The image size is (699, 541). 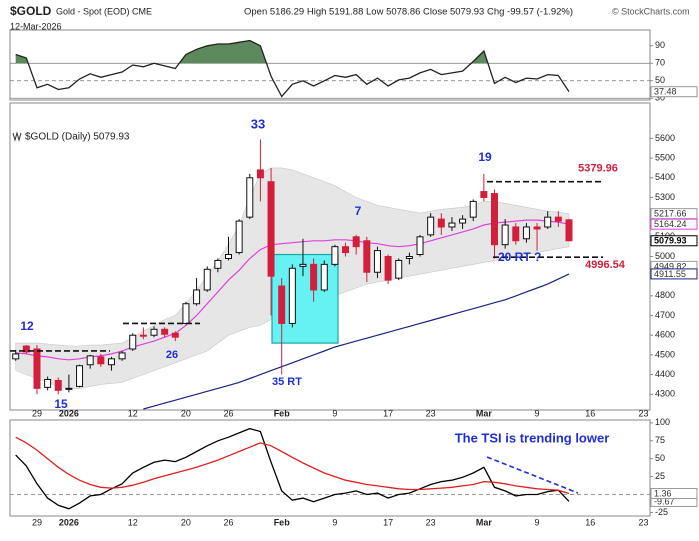 What do you see at coordinates (665, 394) in the screenshot?
I see `y-tick-label: 4300` at bounding box center [665, 394].